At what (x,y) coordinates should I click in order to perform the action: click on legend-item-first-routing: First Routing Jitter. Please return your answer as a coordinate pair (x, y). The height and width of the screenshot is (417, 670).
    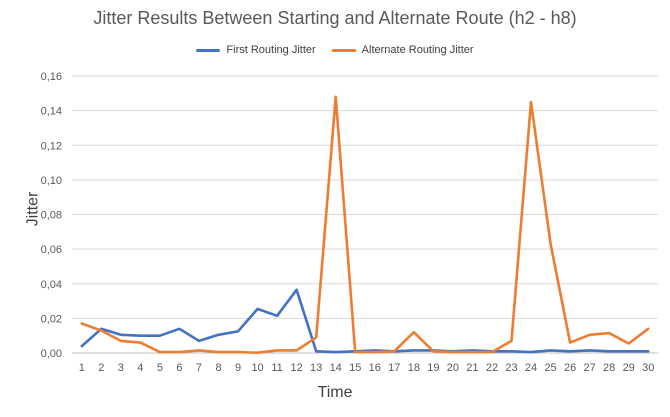
    Looking at the image, I should click on (256, 50).